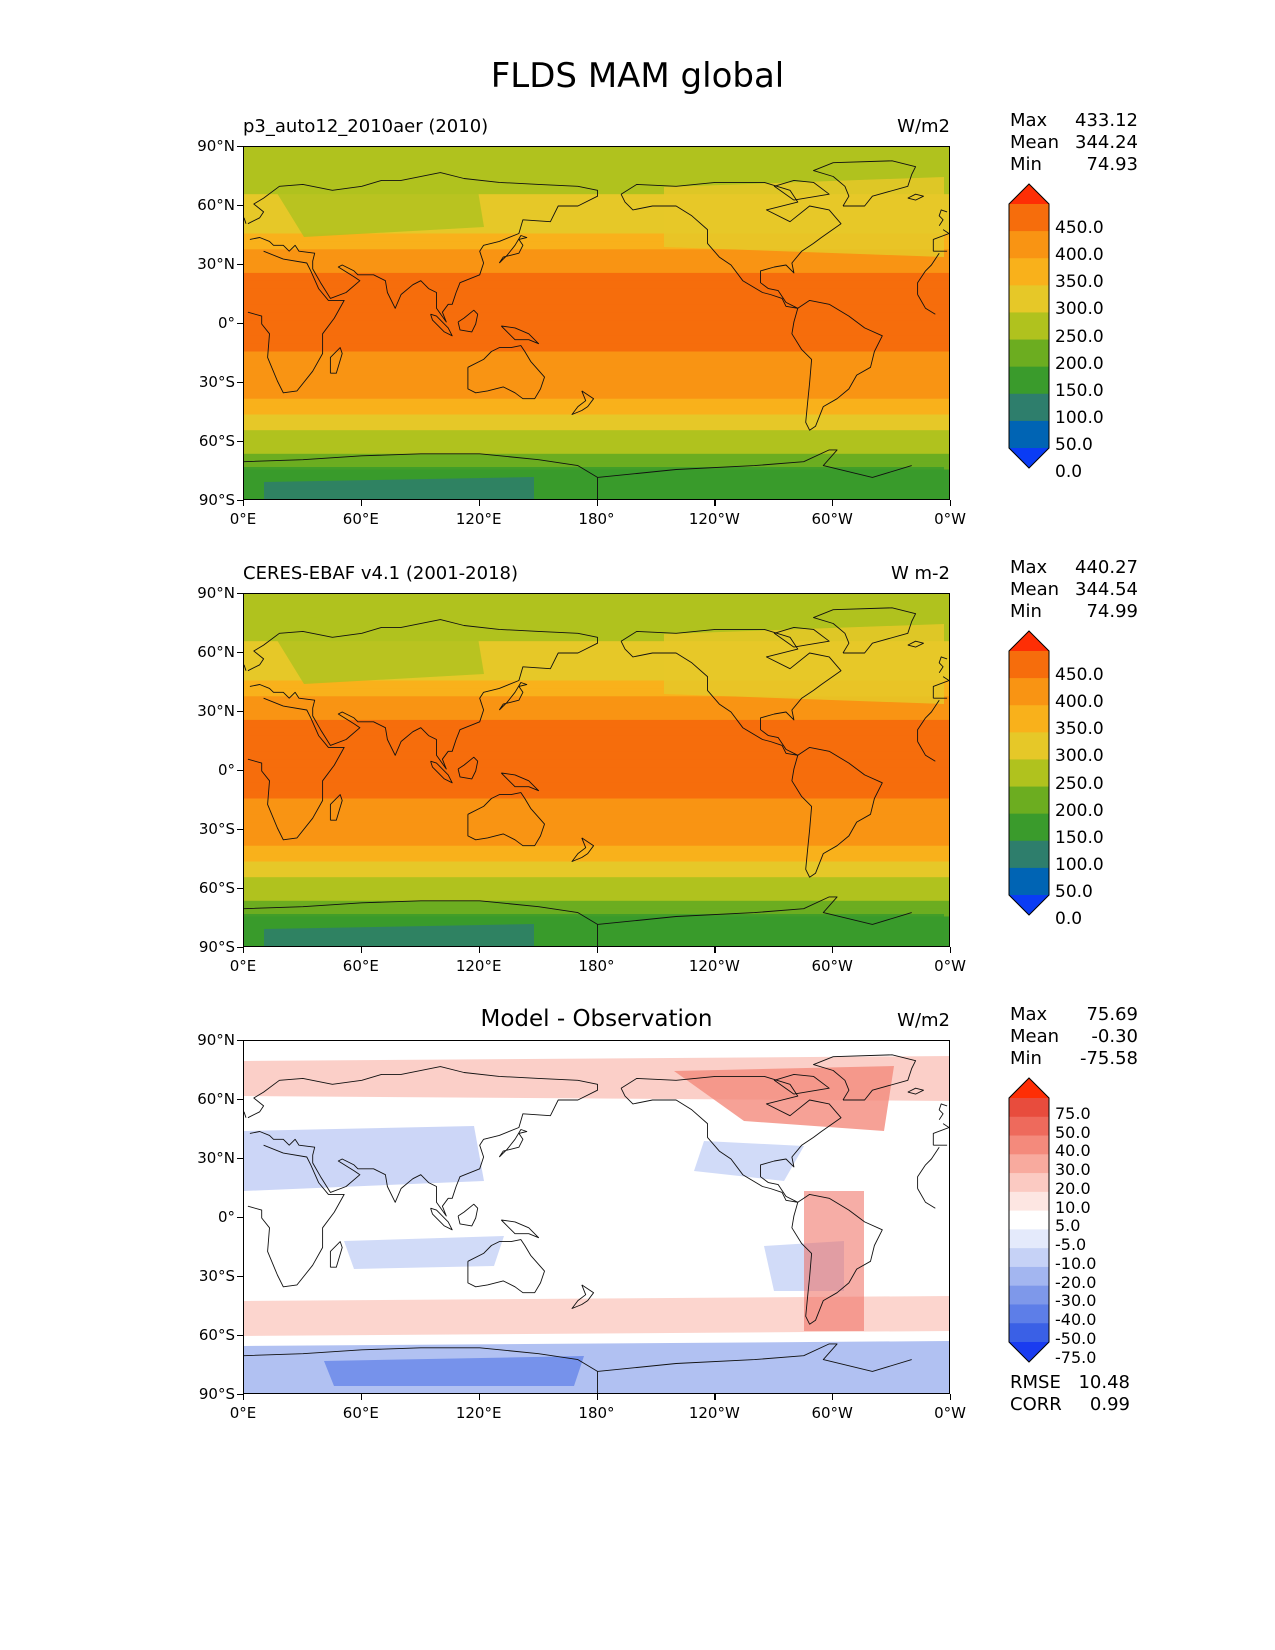  What do you see at coordinates (1114, 1036) in the screenshot?
I see `stat-value: -0.30` at bounding box center [1114, 1036].